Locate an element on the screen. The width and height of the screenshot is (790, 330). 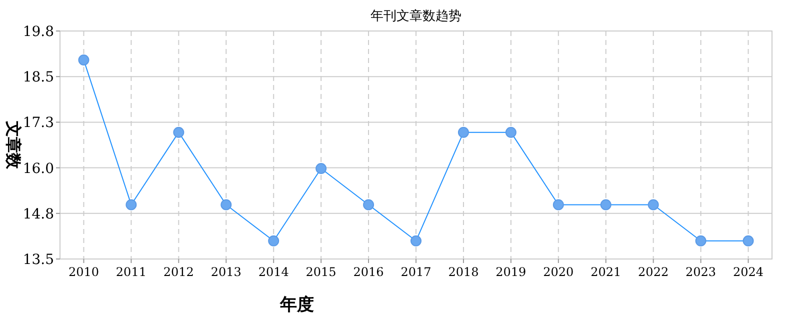
chart-title: 年刊文章数趋势 is located at coordinates (416, 16).